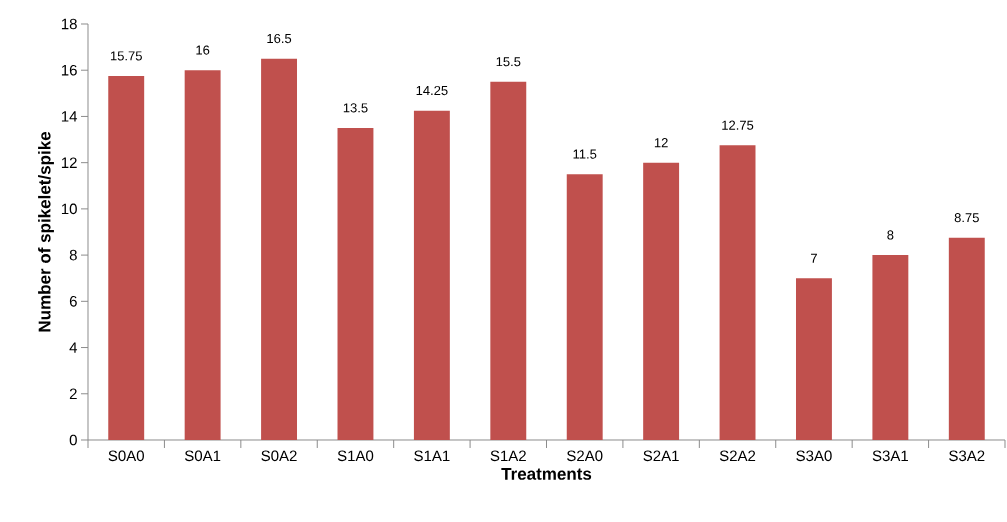 The height and width of the screenshot is (522, 1007). Describe the element at coordinates (69, 116) in the screenshot. I see `y-tick-label: 14` at that location.